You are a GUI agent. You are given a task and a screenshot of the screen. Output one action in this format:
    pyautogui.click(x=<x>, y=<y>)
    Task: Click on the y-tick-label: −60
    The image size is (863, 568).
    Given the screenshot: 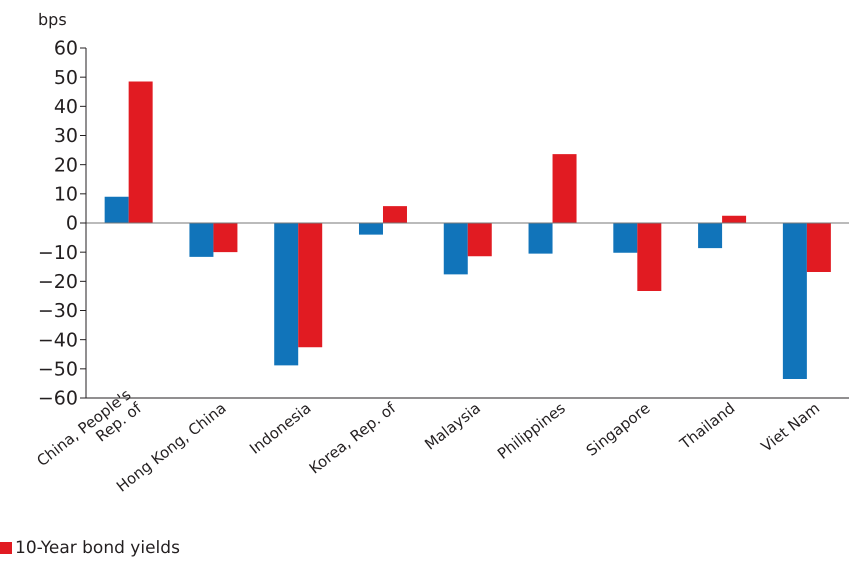 What is the action you would take?
    pyautogui.click(x=58, y=399)
    